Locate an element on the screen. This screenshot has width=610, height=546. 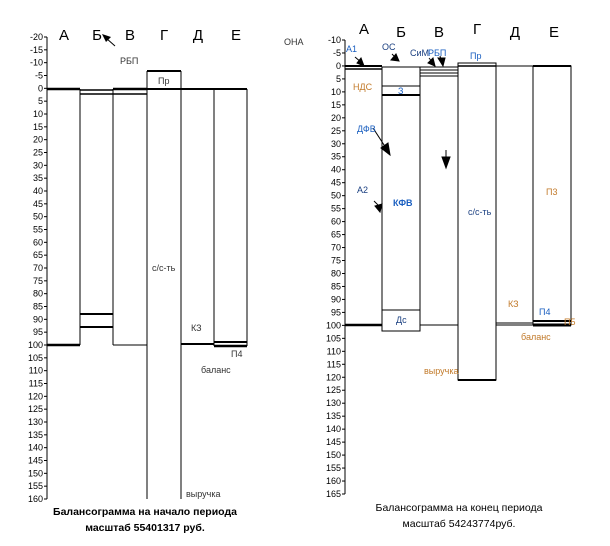
right-col-a: А is located at coordinates (364, 29).